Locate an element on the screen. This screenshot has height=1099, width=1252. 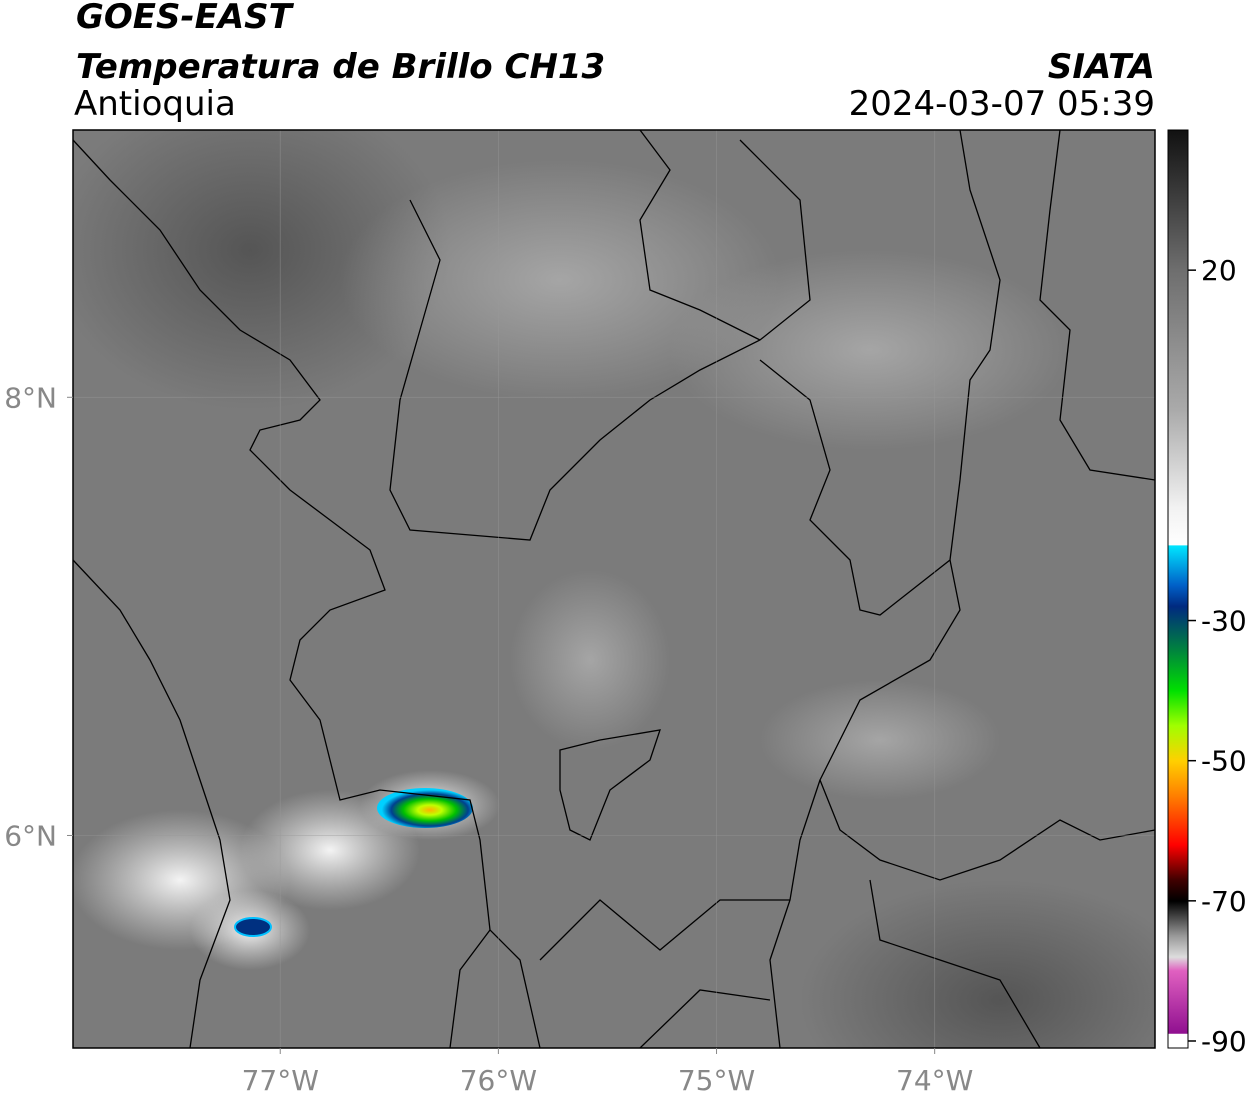
x-tick-label: 76°W is located at coordinates (498, 1080).